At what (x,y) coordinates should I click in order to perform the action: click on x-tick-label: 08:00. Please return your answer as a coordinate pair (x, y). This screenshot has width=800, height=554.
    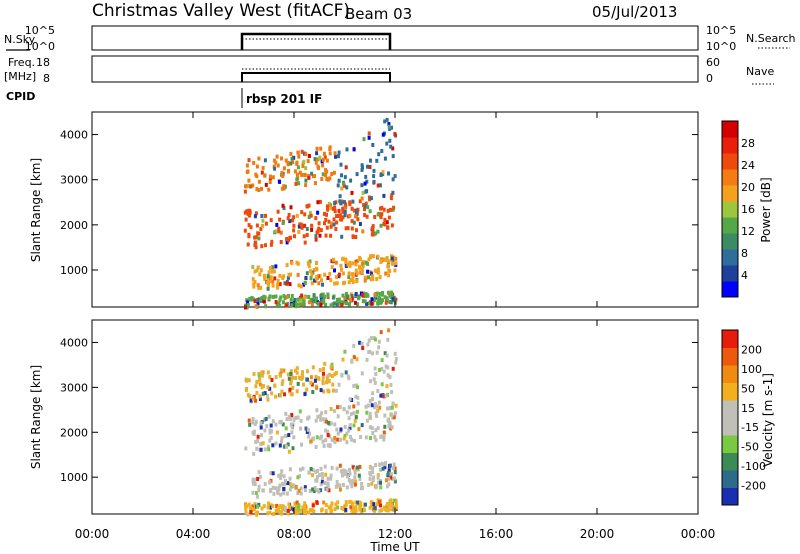
    Looking at the image, I should click on (294, 534).